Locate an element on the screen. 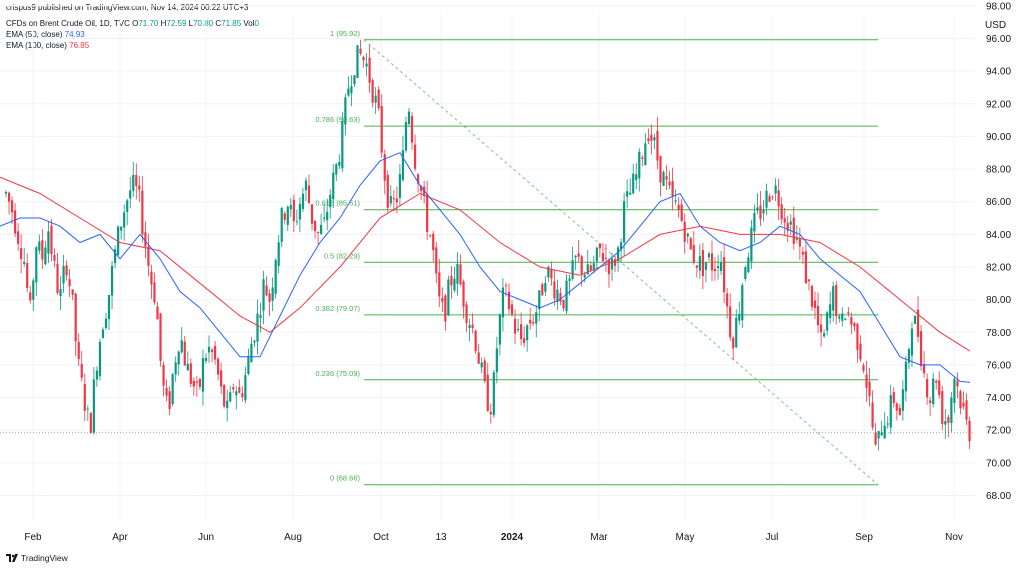  x-tick-label: May is located at coordinates (685, 537).